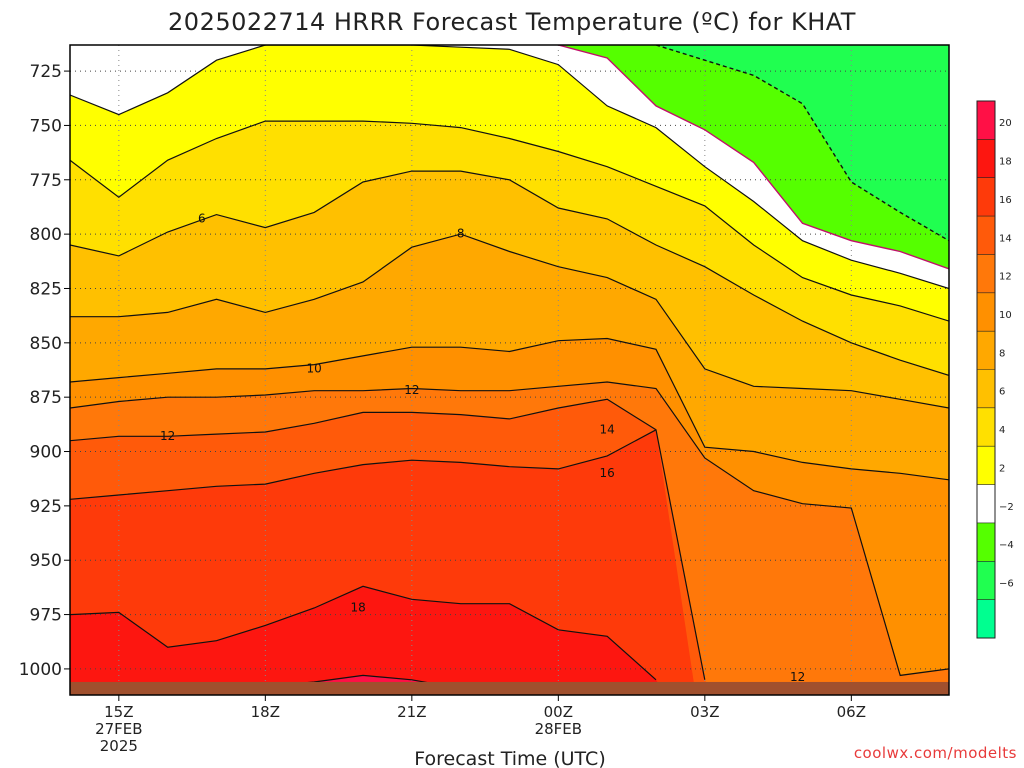 Image resolution: width=1024 pixels, height=768 pixels. What do you see at coordinates (1005, 123) in the screenshot?
I see `colorbar-label: 20` at bounding box center [1005, 123].